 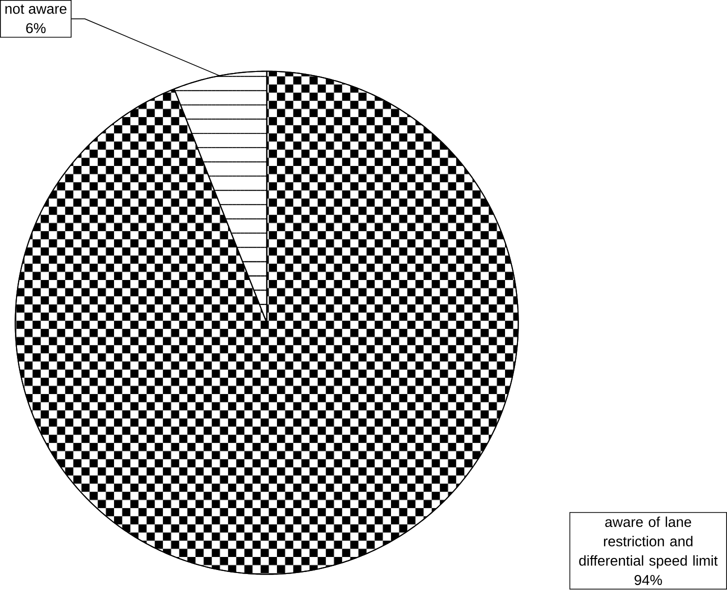 What do you see at coordinates (36, 28) in the screenshot?
I see `data-label: 6%` at bounding box center [36, 28].